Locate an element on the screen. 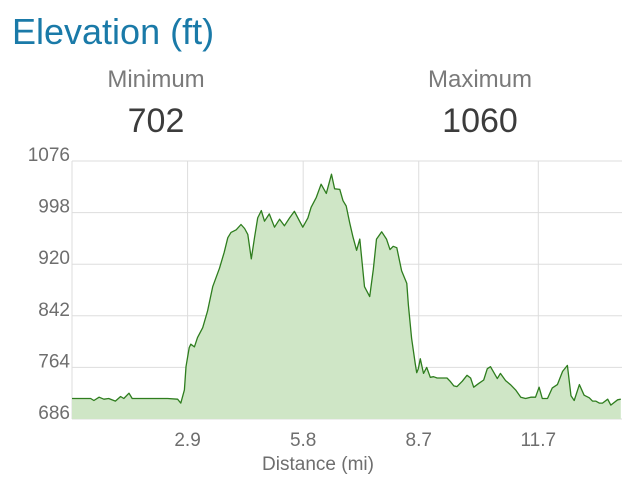  y-tick-label: 998 is located at coordinates (54, 207).